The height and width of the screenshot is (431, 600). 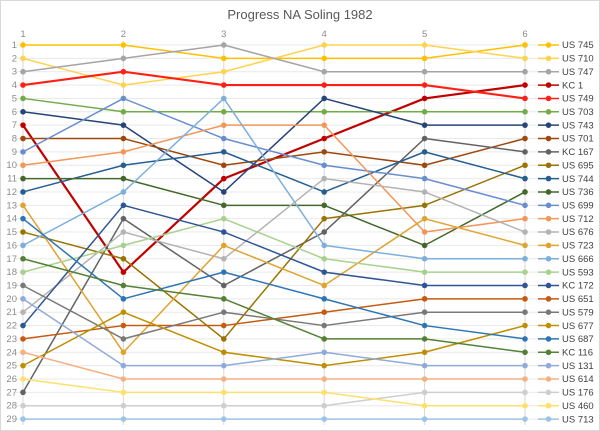 What do you see at coordinates (577, 352) in the screenshot?
I see `legend-label: KC 116` at bounding box center [577, 352].